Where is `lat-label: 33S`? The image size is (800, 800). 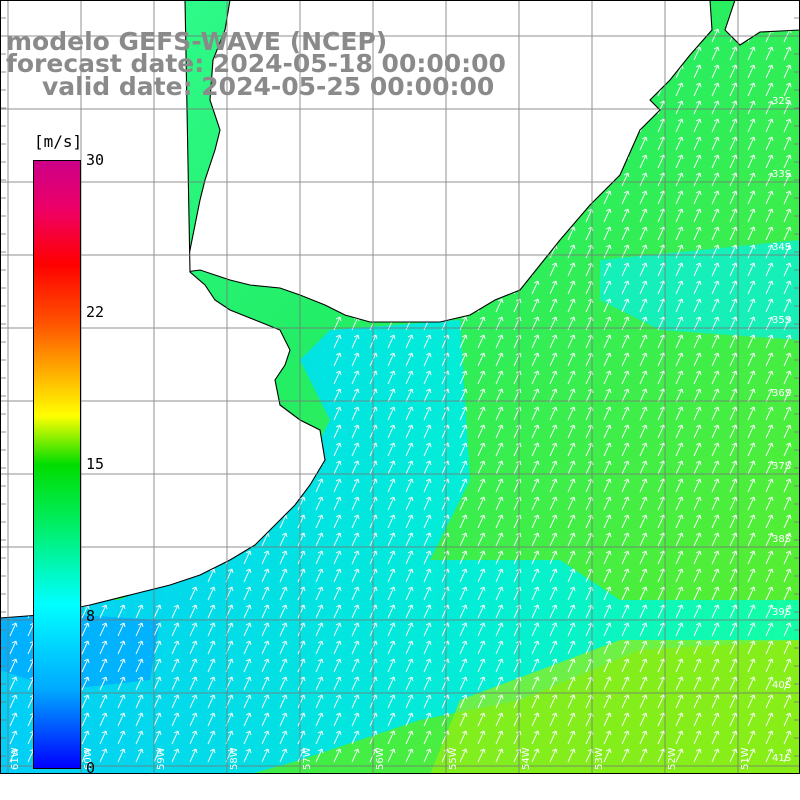 lat-label: 33S is located at coordinates (781, 174).